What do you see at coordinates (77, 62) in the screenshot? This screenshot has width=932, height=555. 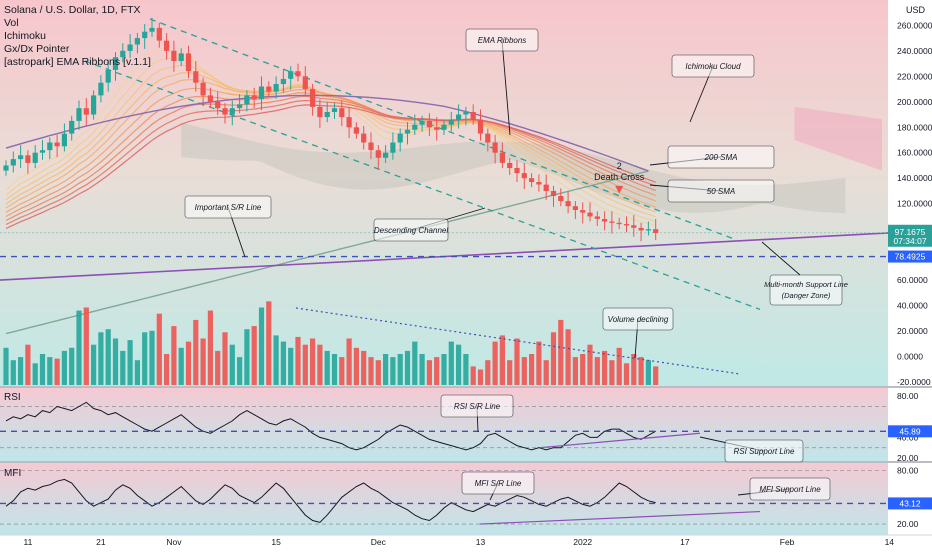 I see `legend-indicator-ema-ribbons: [astropark] EMA Ribbons [v.1.1]` at bounding box center [77, 62].